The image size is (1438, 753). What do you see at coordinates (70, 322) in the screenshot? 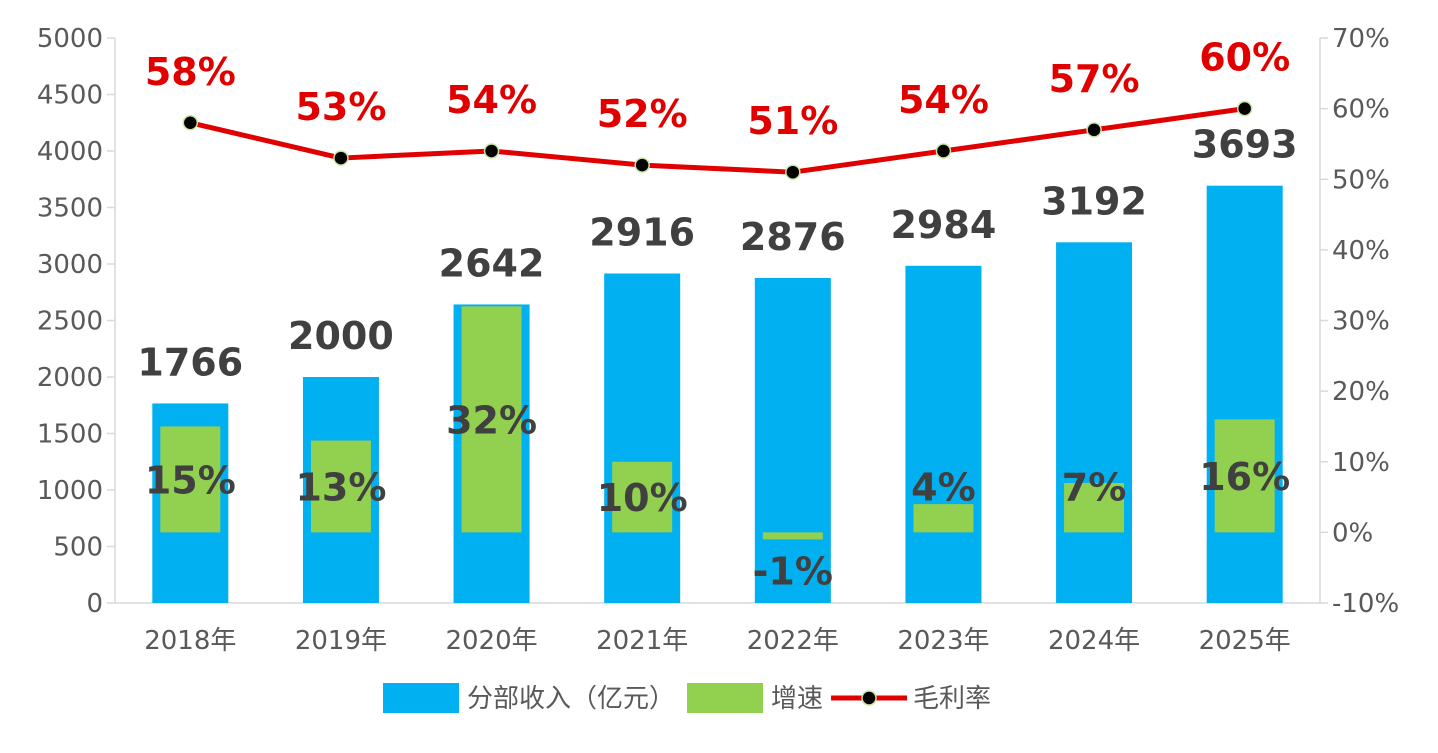
I see `left-tick-label: 2500` at bounding box center [70, 322].